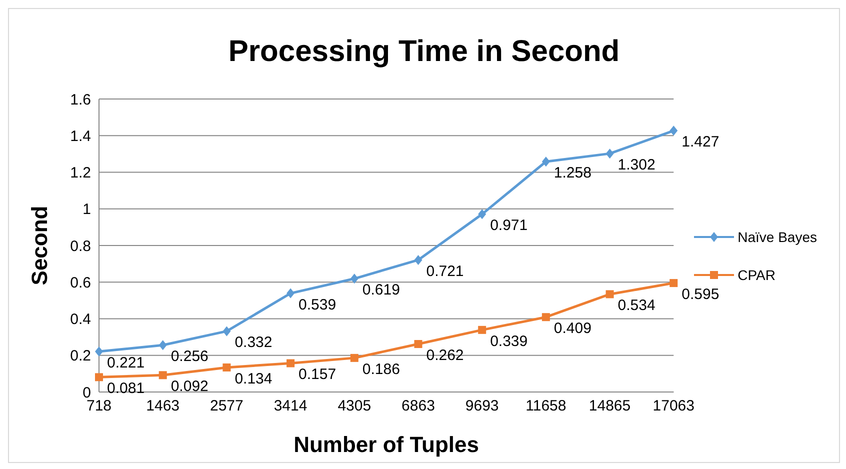 Image resolution: width=846 pixels, height=469 pixels. What do you see at coordinates (253, 343) in the screenshot?
I see `data-label: 0.332` at bounding box center [253, 343].